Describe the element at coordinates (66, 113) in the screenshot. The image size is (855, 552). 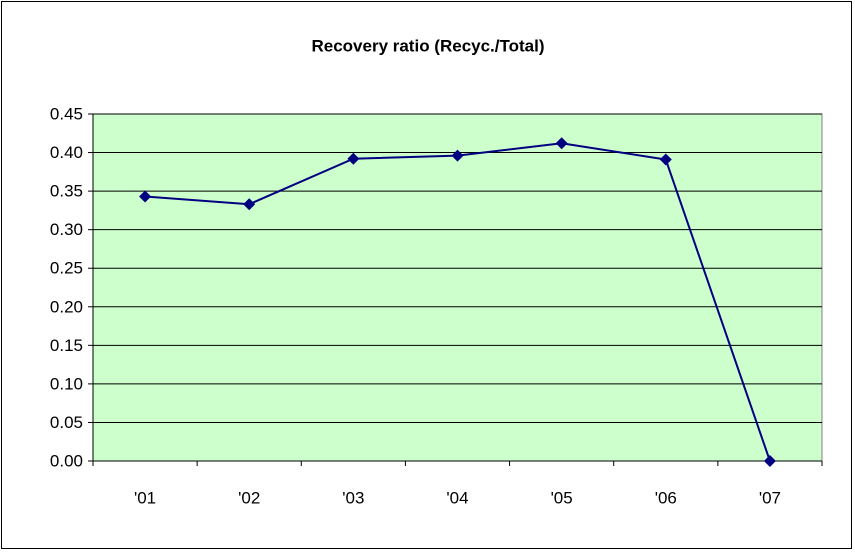
I see `y-tick-label: 0.45` at that location.